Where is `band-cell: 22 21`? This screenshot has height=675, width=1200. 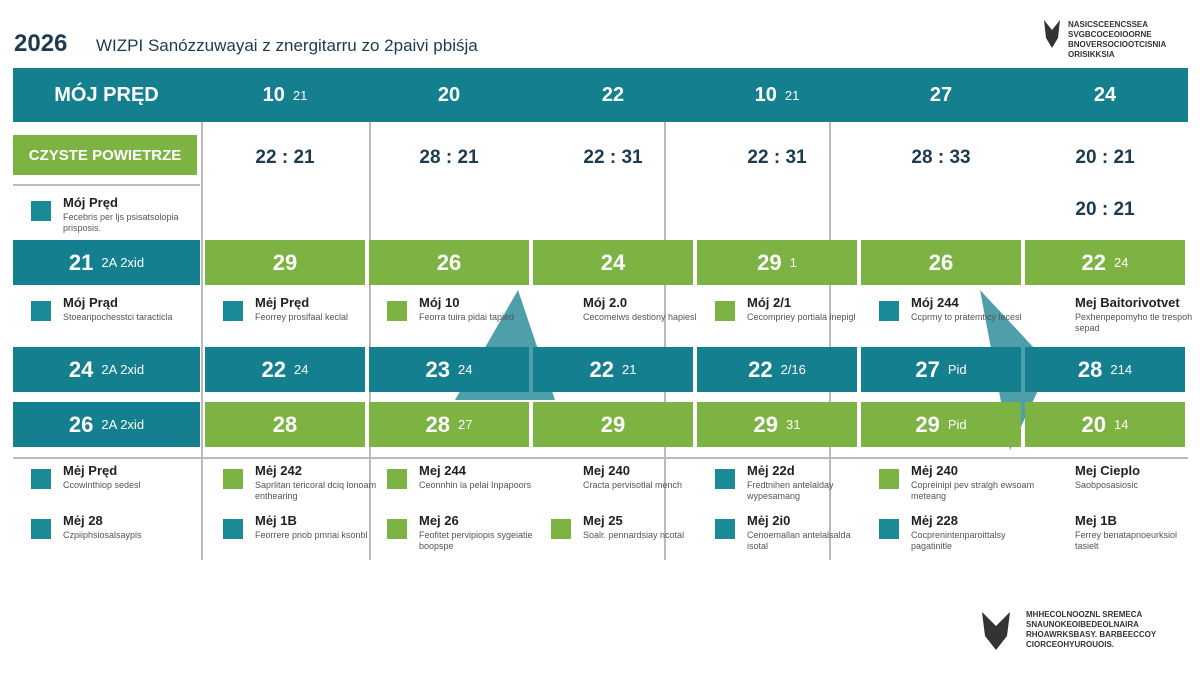
band-cell: 22 21 is located at coordinates (613, 369).